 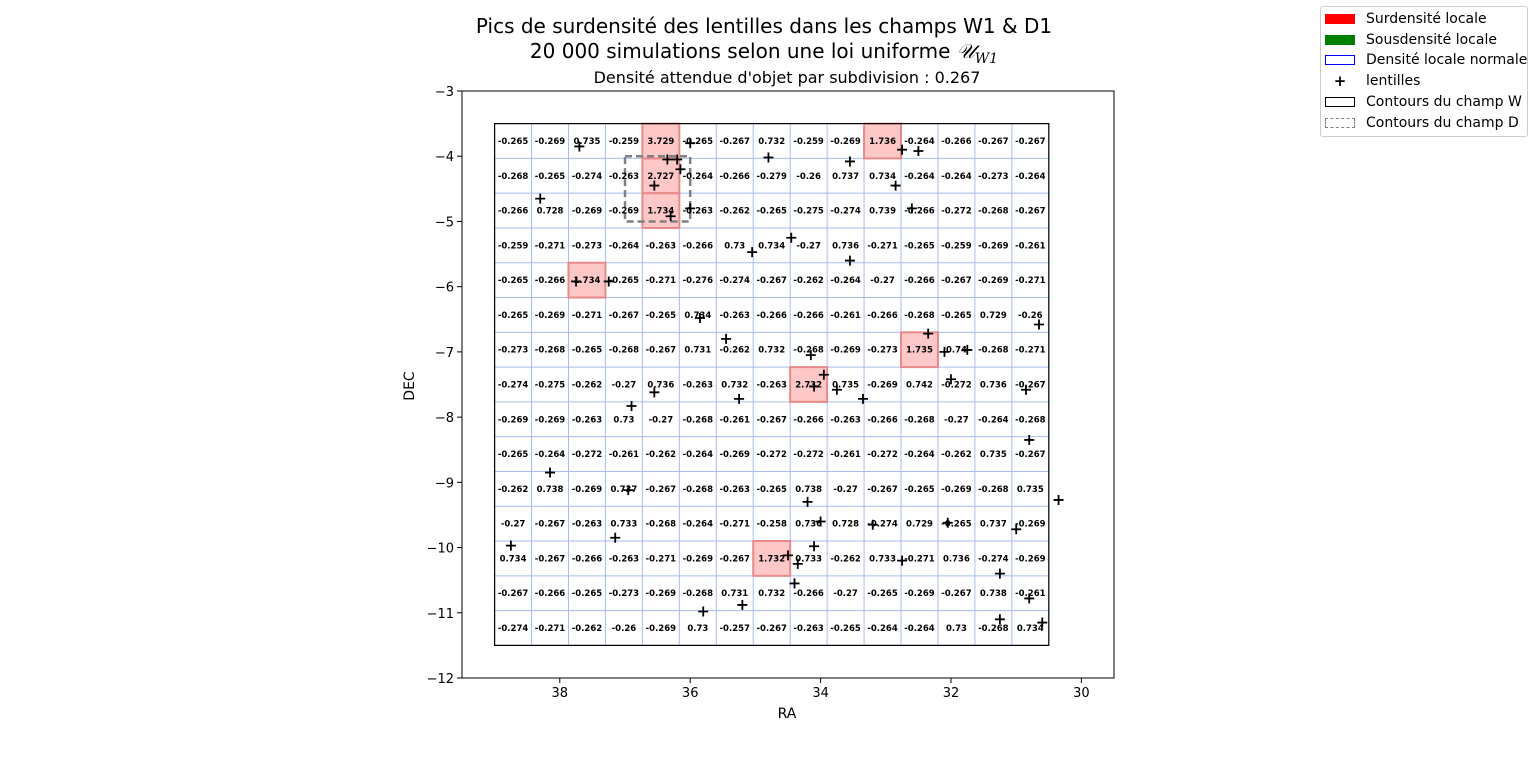 What do you see at coordinates (444, 157) in the screenshot?
I see `y-tick-label: −4` at bounding box center [444, 157].